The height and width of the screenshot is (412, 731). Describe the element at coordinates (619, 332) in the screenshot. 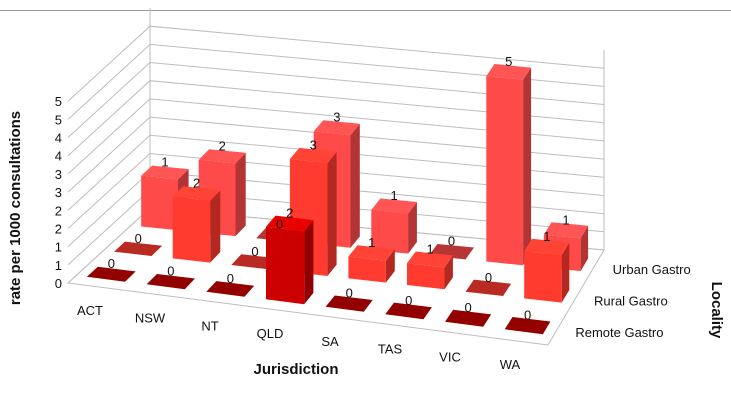

I see `z-tick-label: Remote Gastro` at that location.